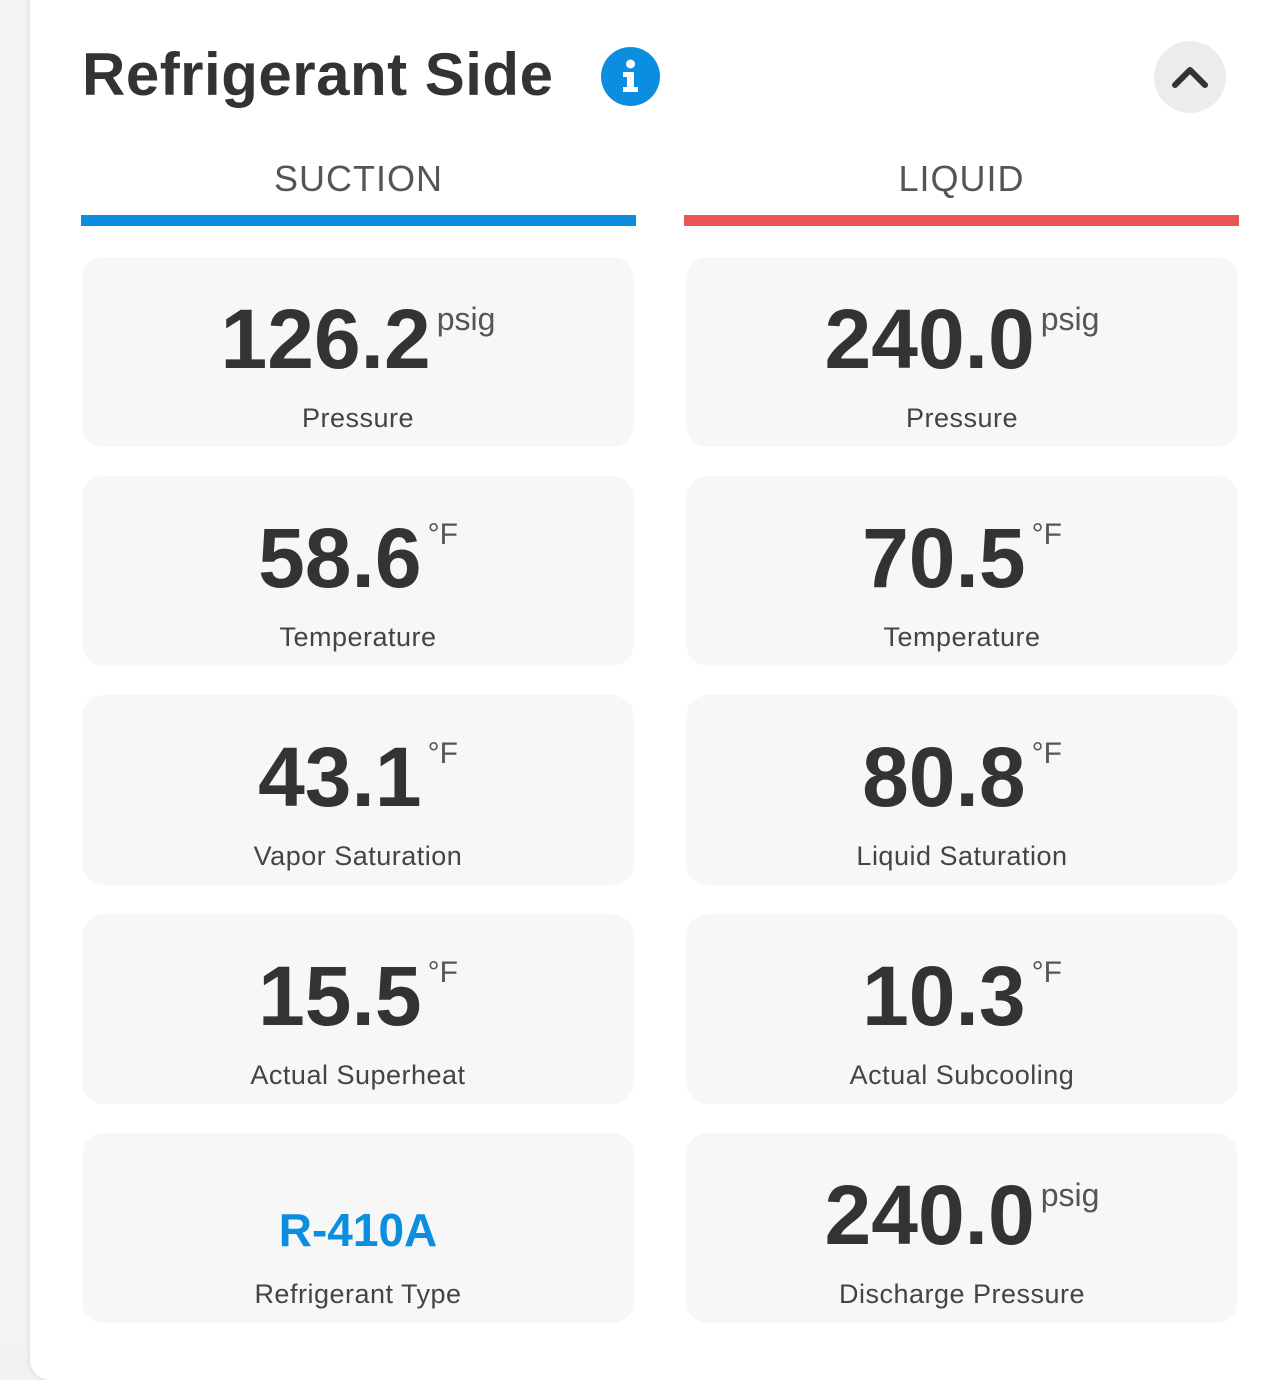 The width and height of the screenshot is (1288, 1380). What do you see at coordinates (358, 178) in the screenshot?
I see `suction-column-label: SUCTION` at bounding box center [358, 178].